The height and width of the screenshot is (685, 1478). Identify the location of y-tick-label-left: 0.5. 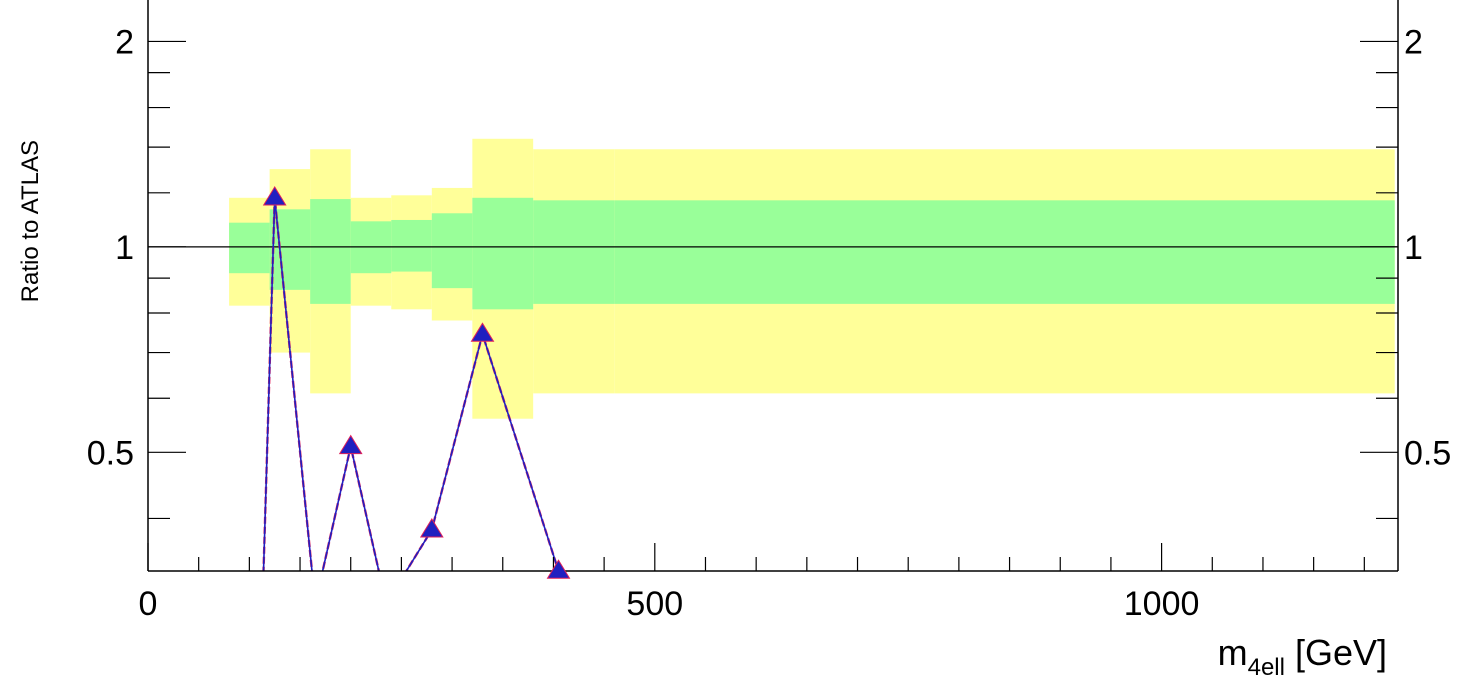
(110, 453).